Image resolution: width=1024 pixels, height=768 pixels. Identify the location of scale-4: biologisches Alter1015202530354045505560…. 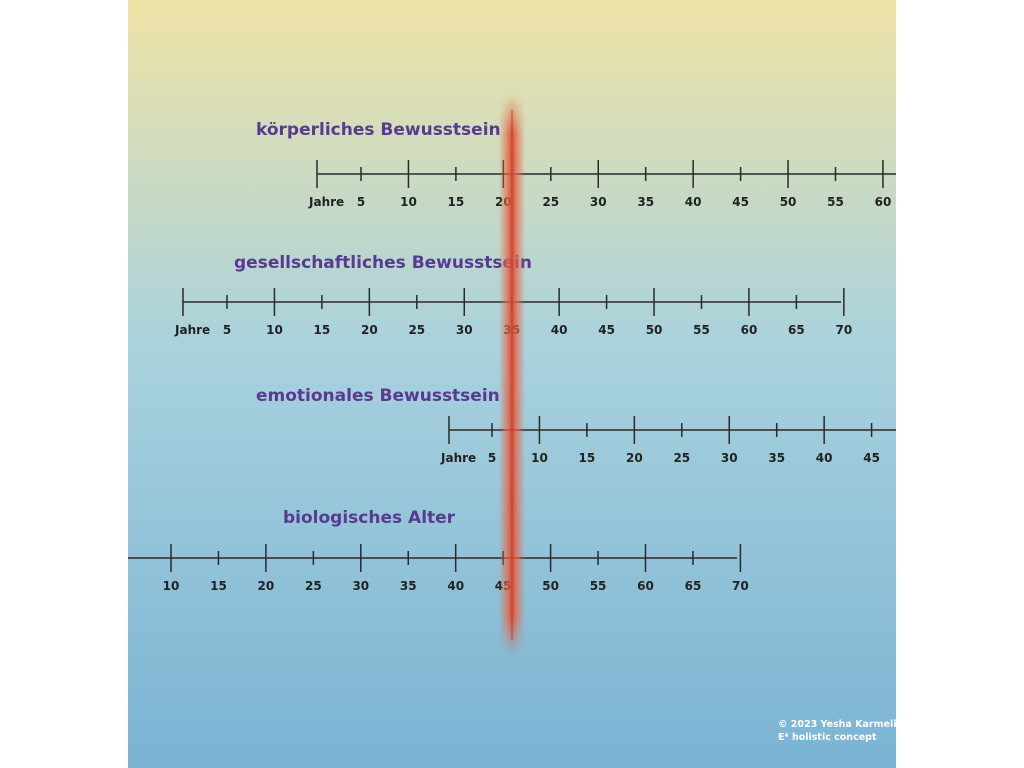
(438, 550).